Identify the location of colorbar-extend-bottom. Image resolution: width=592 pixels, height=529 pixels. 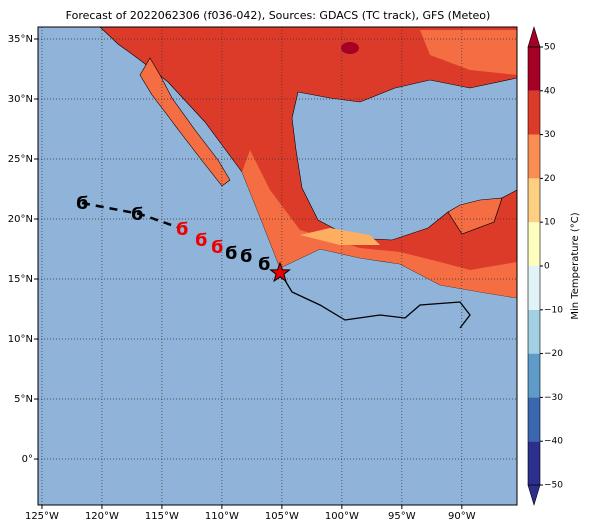
(534, 495).